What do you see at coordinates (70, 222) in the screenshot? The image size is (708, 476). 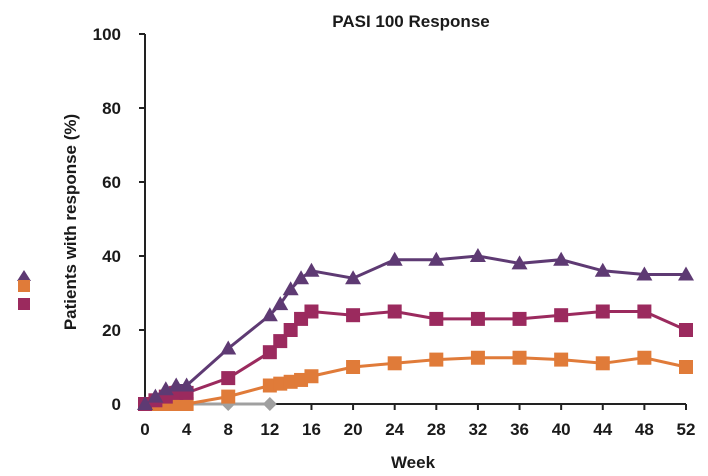 I see `y-axis-title: Patients with response (%)` at bounding box center [70, 222].